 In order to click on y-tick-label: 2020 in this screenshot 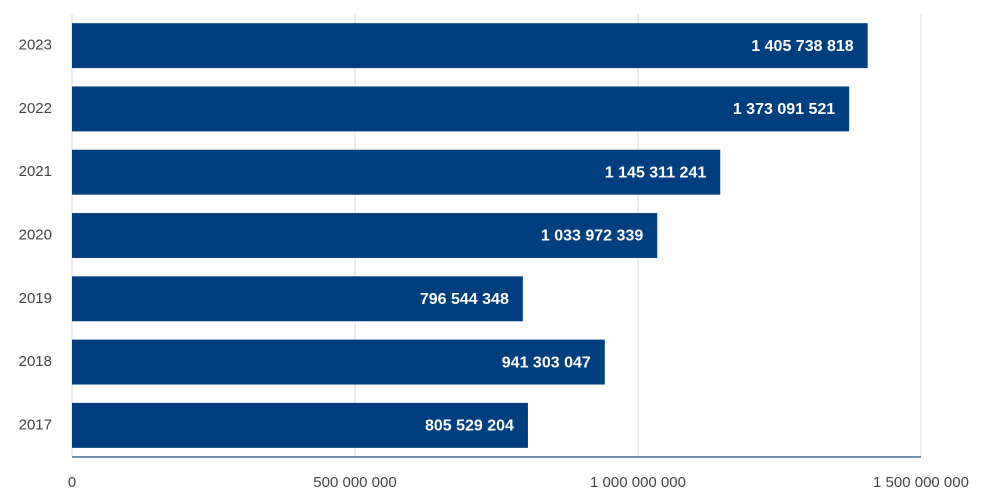, I will do `click(35, 234)`.